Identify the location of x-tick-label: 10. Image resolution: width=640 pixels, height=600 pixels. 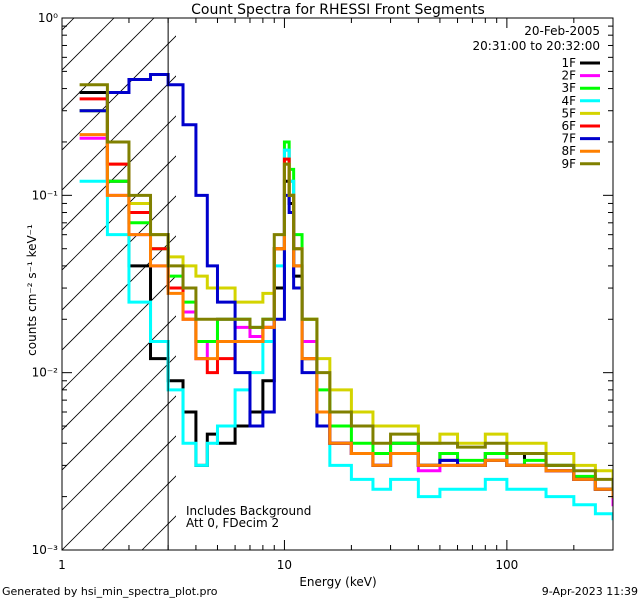
(284, 565).